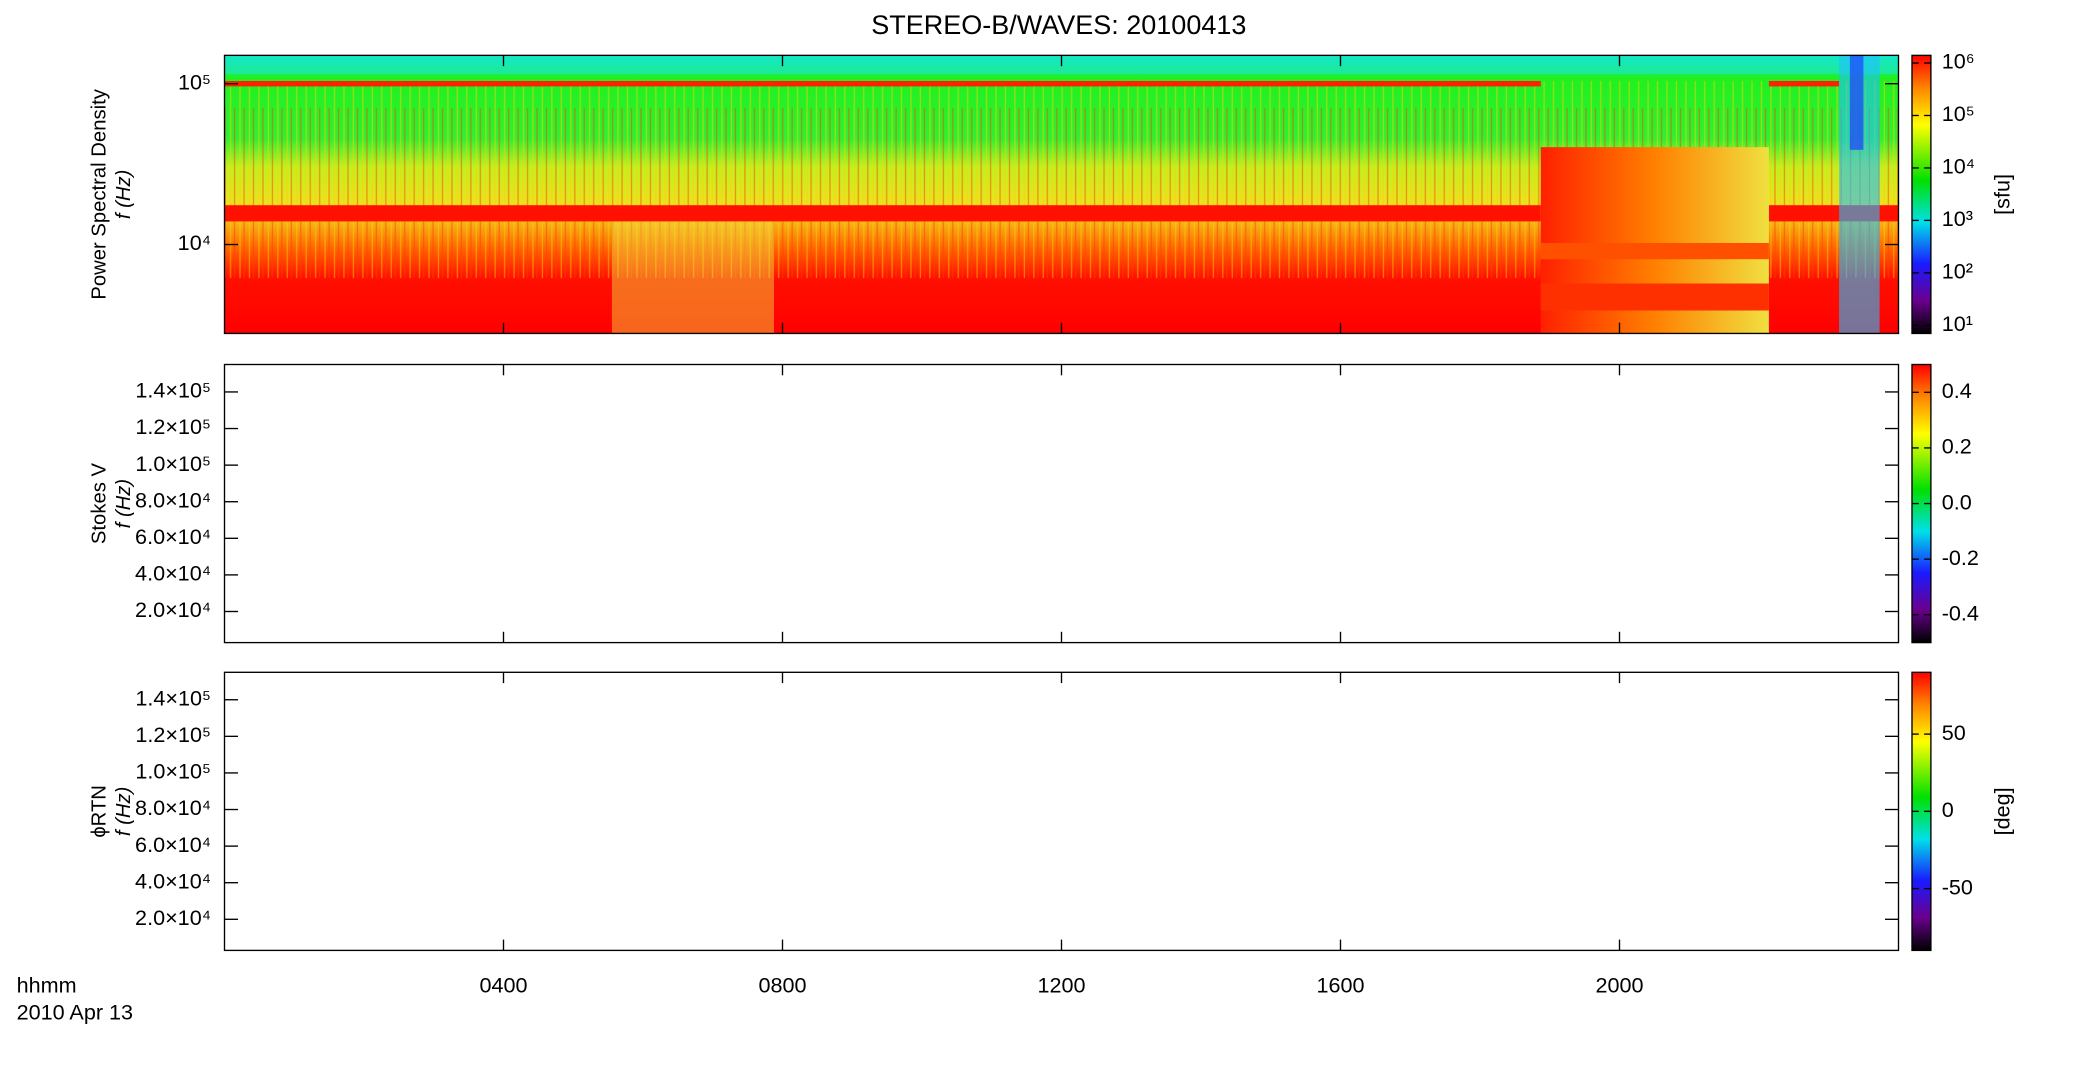  I want to click on colorbar-tick-label: 0.0, so click(1957, 501).